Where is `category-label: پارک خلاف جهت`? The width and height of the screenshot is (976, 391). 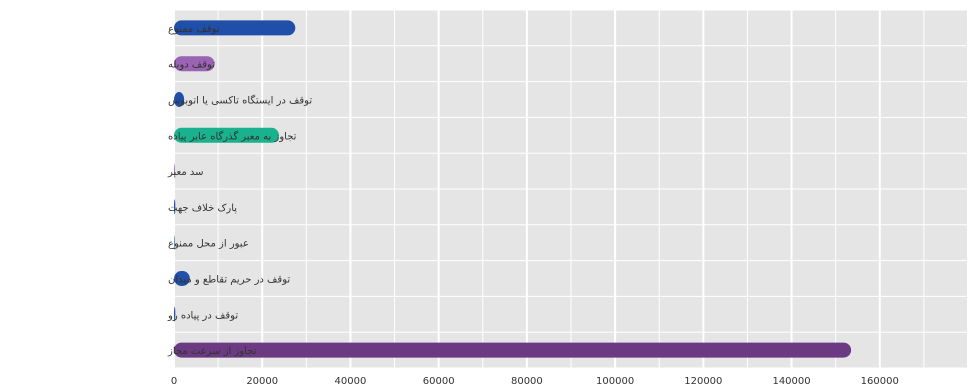
category-label: پارک خلاف جهت is located at coordinates (202, 208).